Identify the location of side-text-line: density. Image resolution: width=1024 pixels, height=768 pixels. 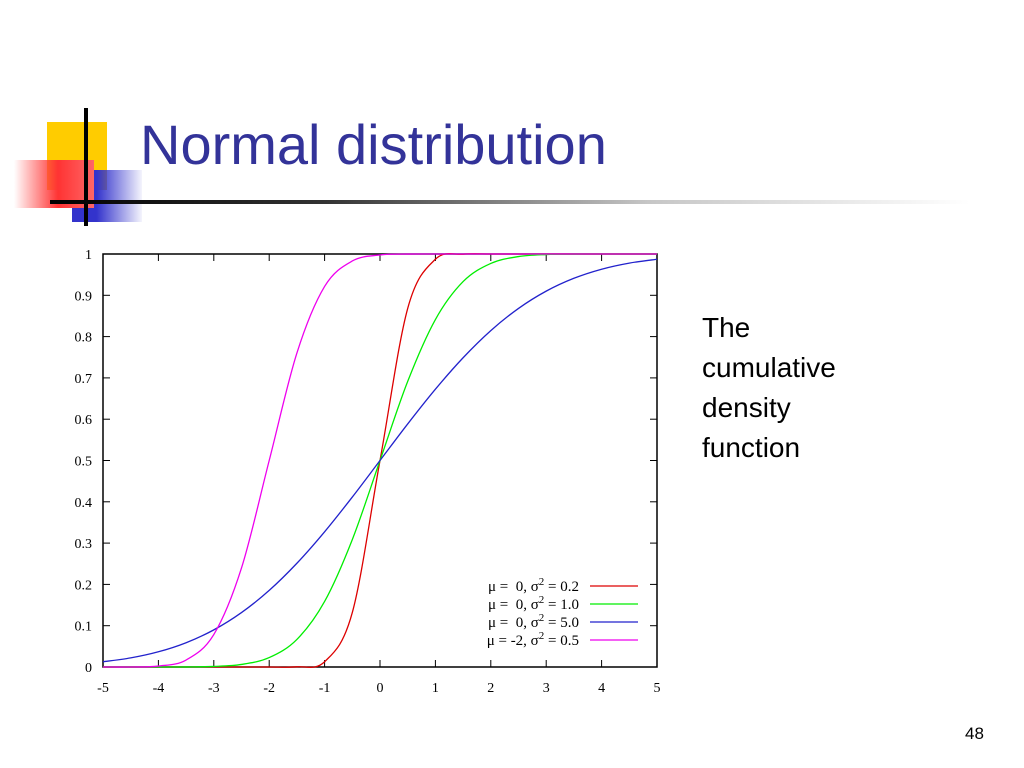
(746, 407).